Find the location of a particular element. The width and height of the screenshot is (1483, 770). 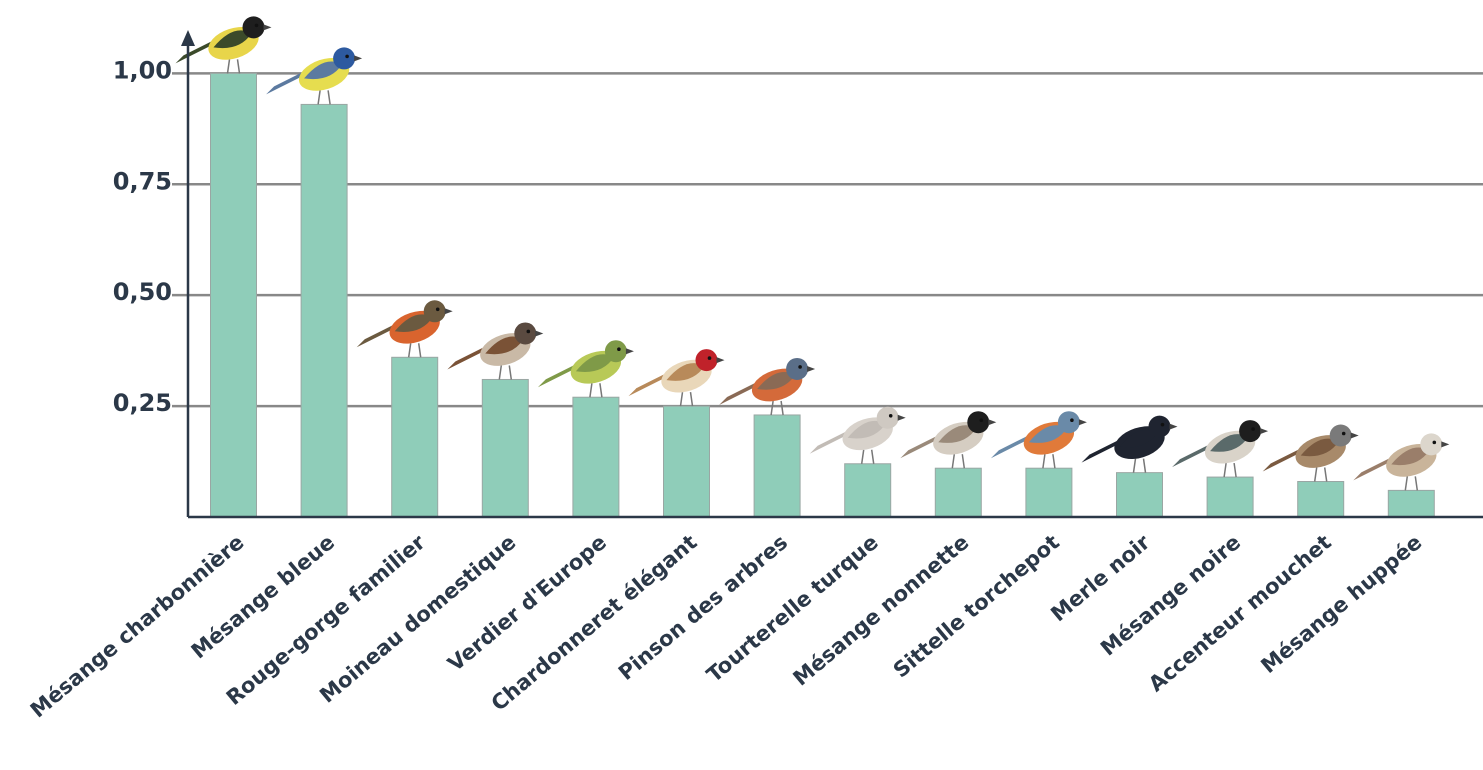

x-tick-label: Sittelle torchepot is located at coordinates (976, 606).